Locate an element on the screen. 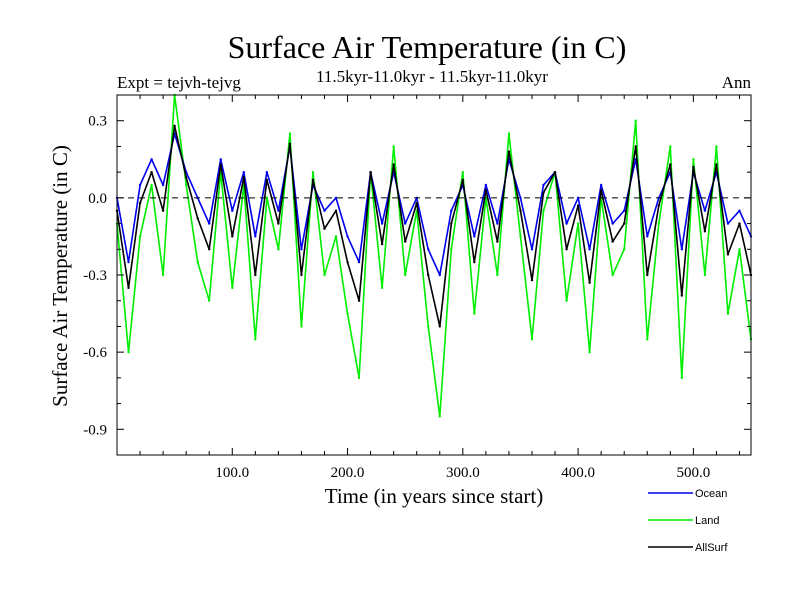 The width and height of the screenshot is (800, 600). legend: Ocean Land AllSurf is located at coordinates (688, 521).